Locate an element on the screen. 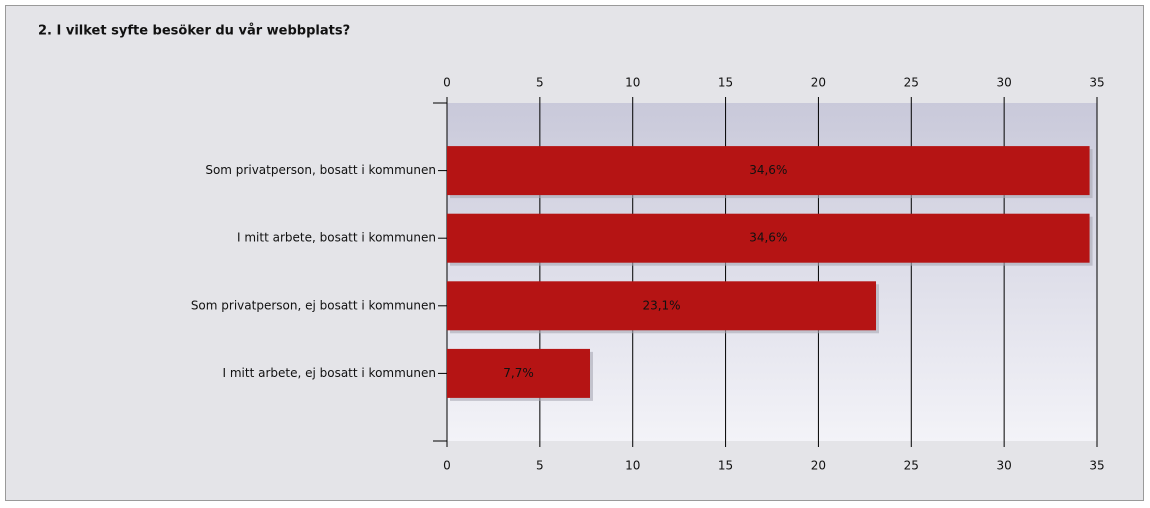 This screenshot has height=508, width=1150. y-tick-label: I mitt arbete, bosatt i kommunen is located at coordinates (336, 238).